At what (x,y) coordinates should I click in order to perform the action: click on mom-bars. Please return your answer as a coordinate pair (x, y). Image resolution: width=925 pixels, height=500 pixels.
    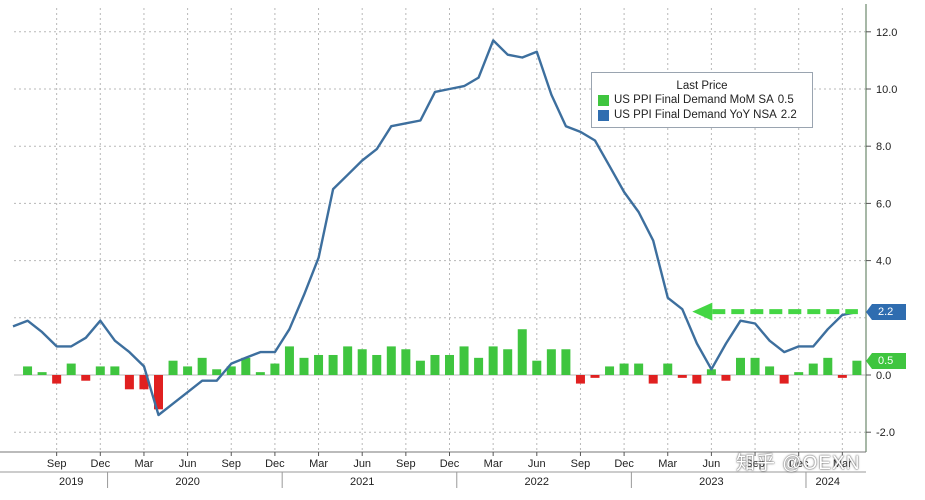
    Looking at the image, I should click on (442, 369).